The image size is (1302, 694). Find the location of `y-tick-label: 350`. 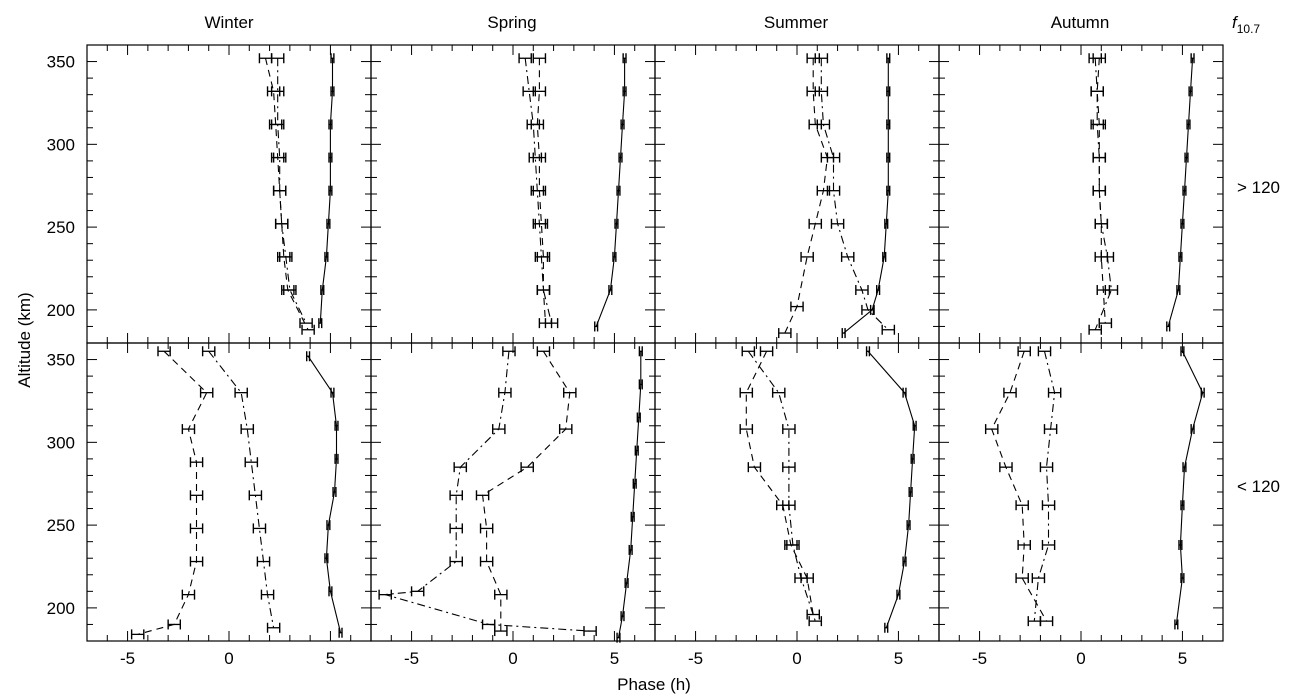

y-tick-label: 350 is located at coordinates (61, 62).